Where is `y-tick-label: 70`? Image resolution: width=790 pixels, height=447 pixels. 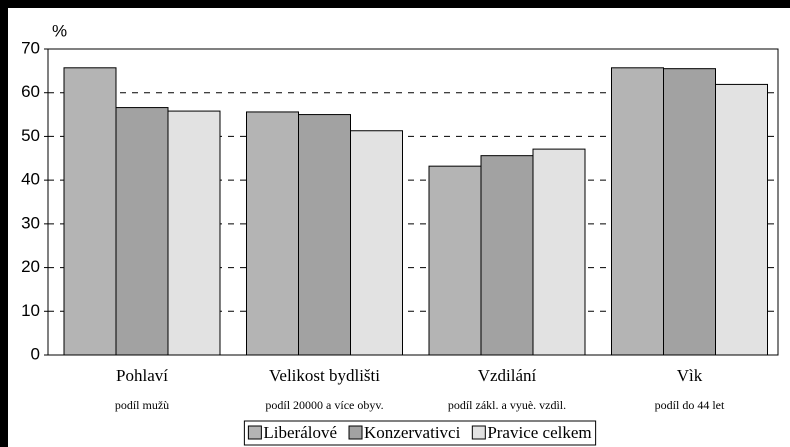
y-tick-label: 70 is located at coordinates (30, 47).